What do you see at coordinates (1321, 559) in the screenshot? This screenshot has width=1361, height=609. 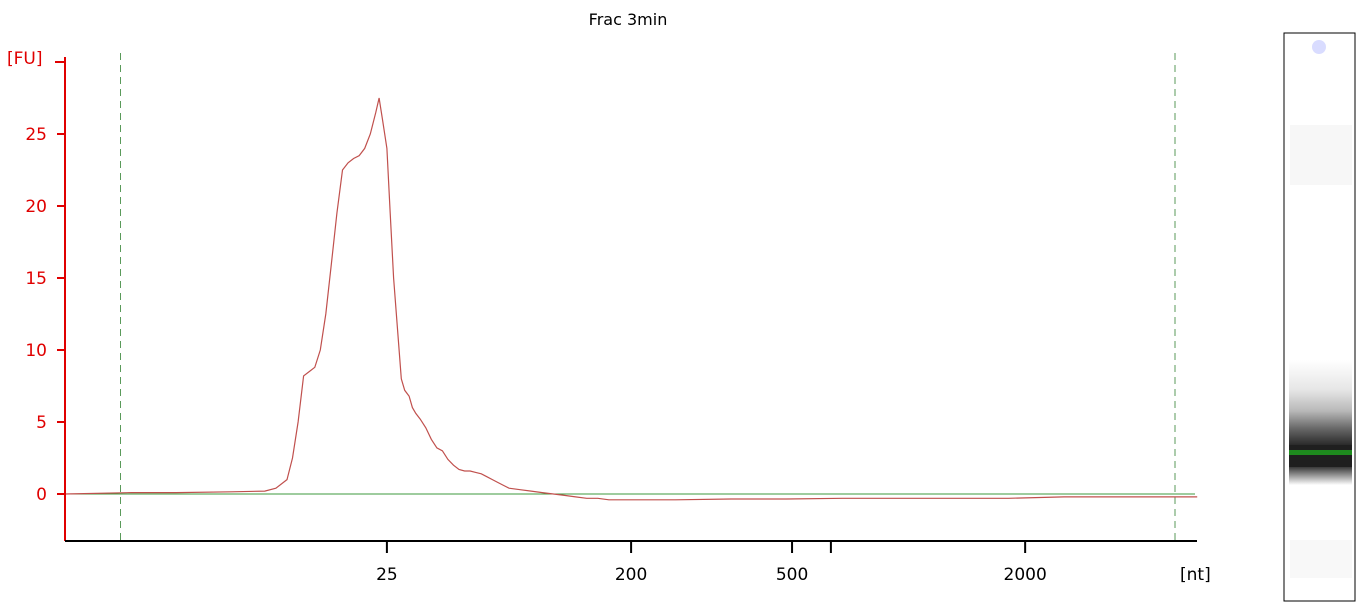 I see `gel-faint-band-lower` at bounding box center [1321, 559].